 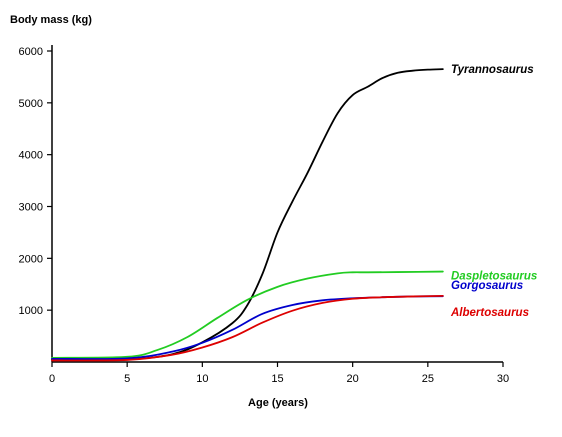 I want to click on y-tick-label: 1000, so click(x=31, y=311).